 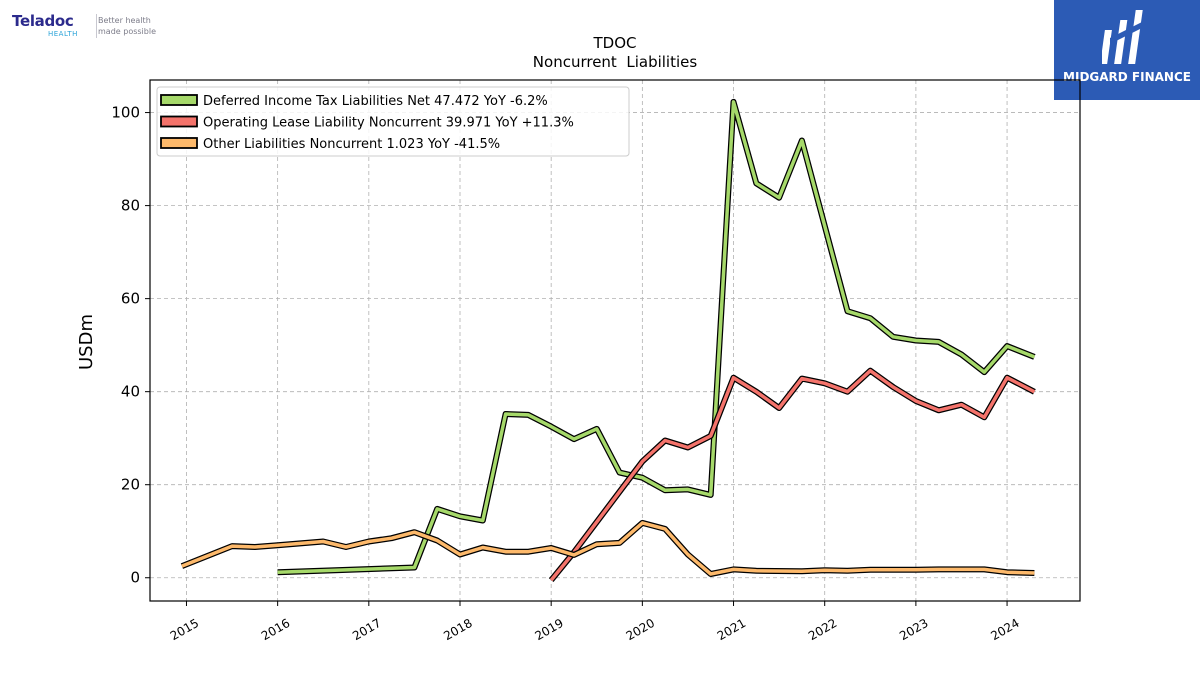 What do you see at coordinates (457, 629) in the screenshot?
I see `x-tick-label: 2018` at bounding box center [457, 629].